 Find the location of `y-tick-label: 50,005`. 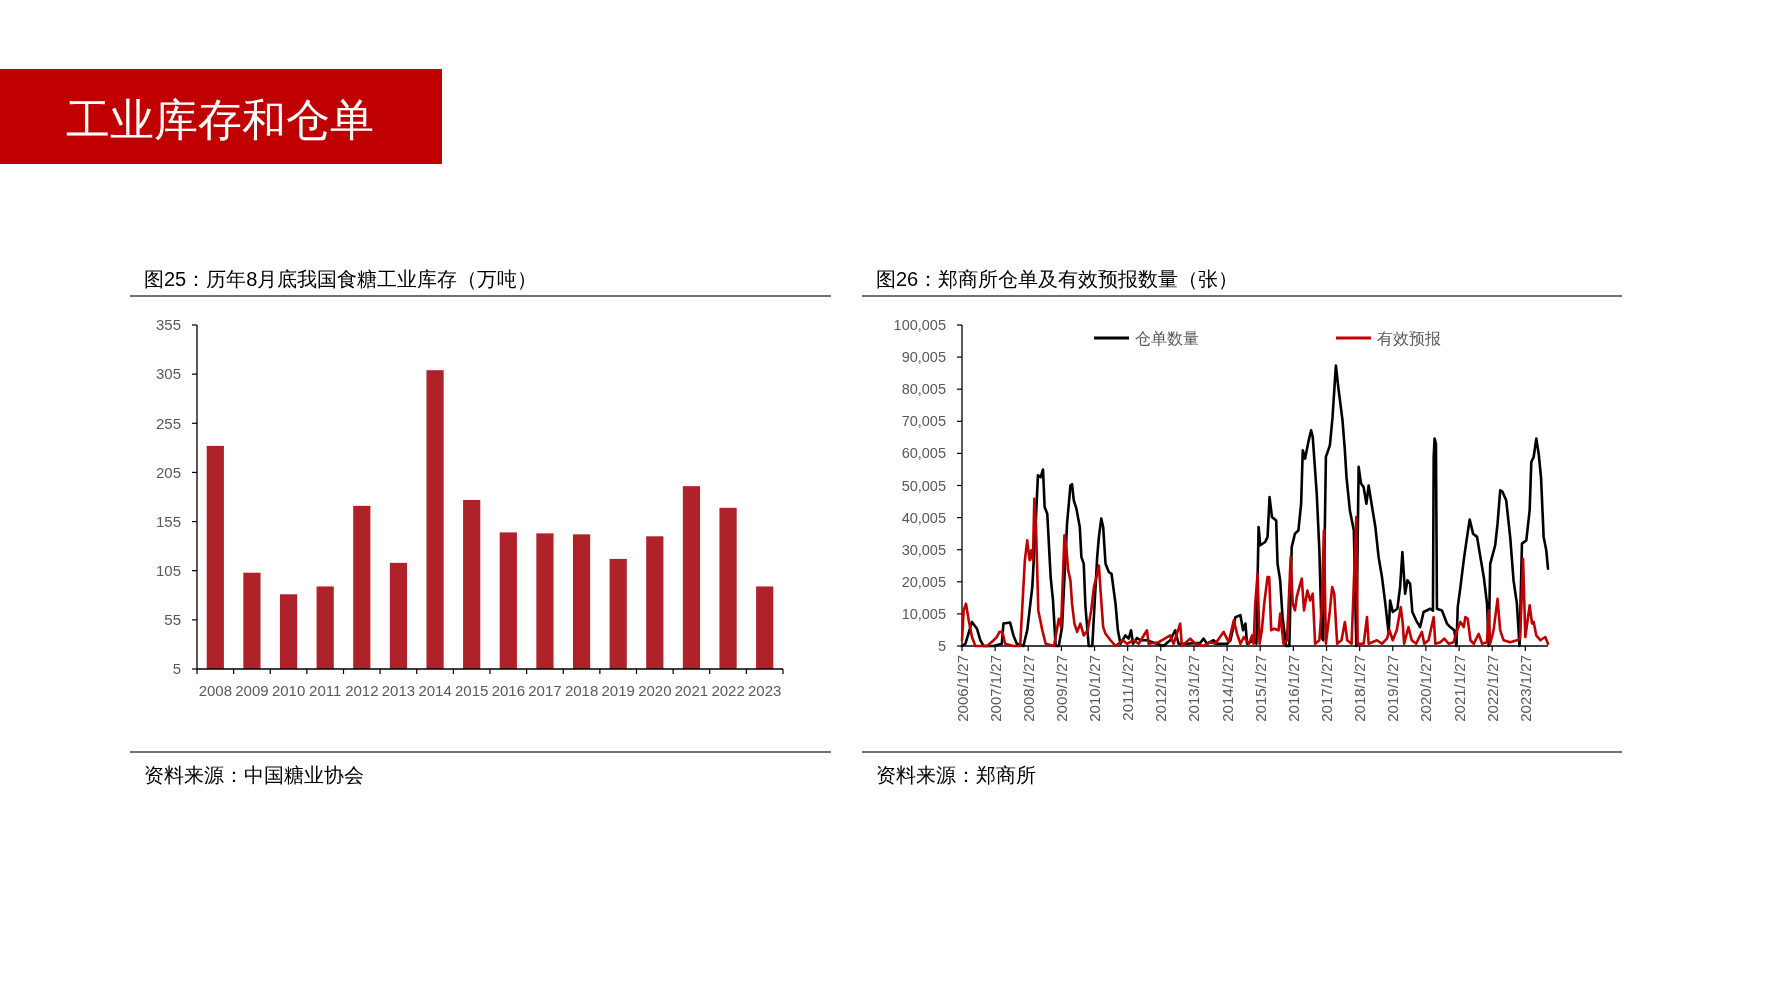

y-tick-label: 50,005 is located at coordinates (923, 485).